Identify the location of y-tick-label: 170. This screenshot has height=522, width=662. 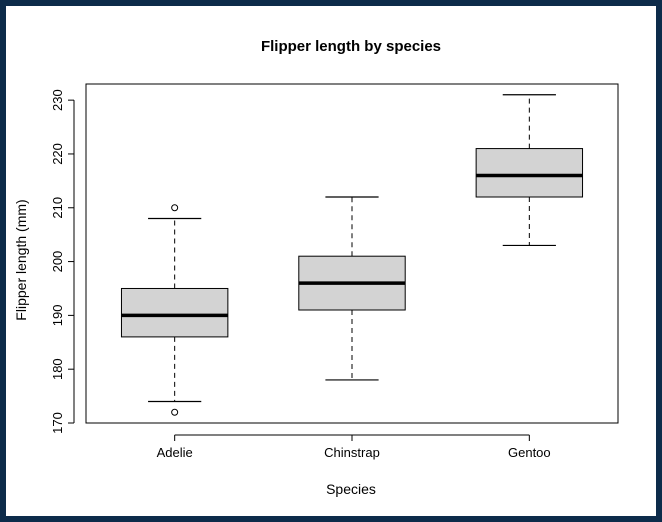
(57, 423).